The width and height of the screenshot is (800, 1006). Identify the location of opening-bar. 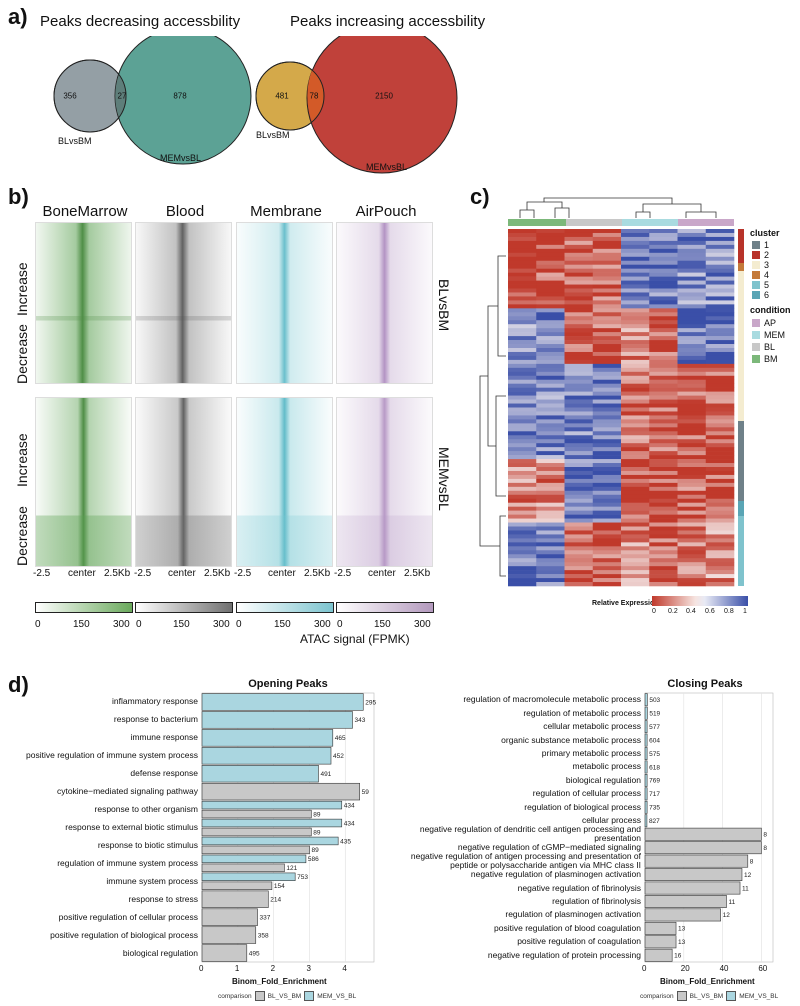
(248, 876).